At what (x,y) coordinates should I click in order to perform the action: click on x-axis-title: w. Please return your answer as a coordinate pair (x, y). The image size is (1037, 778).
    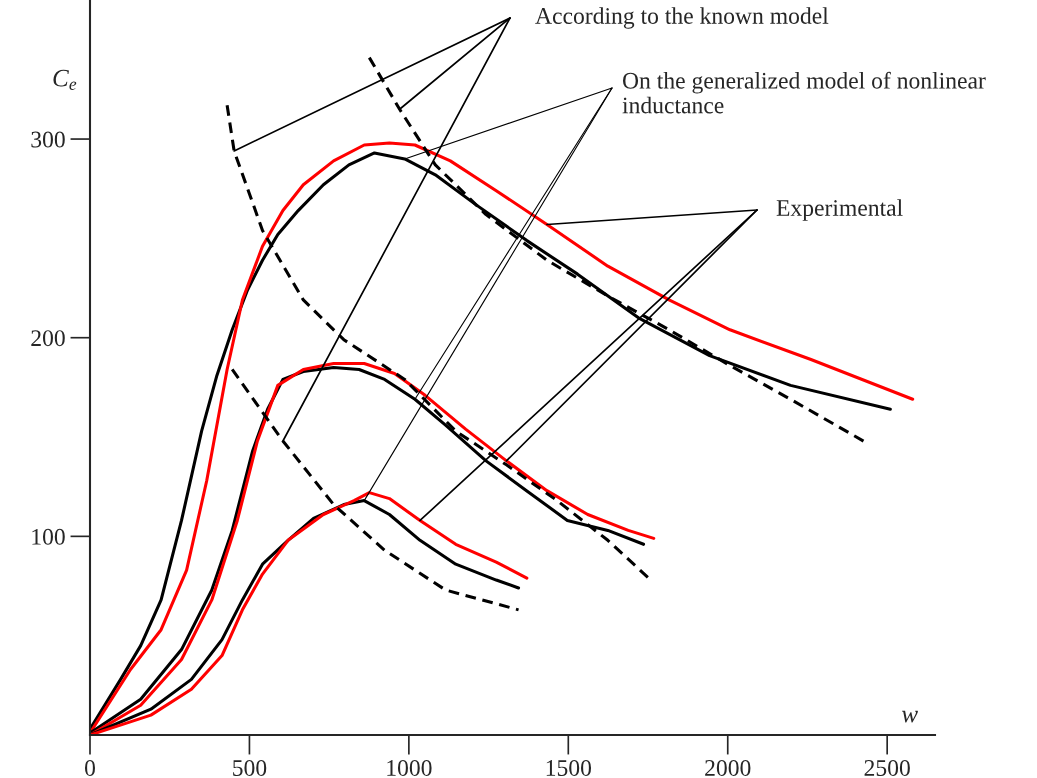
    Looking at the image, I should click on (910, 716).